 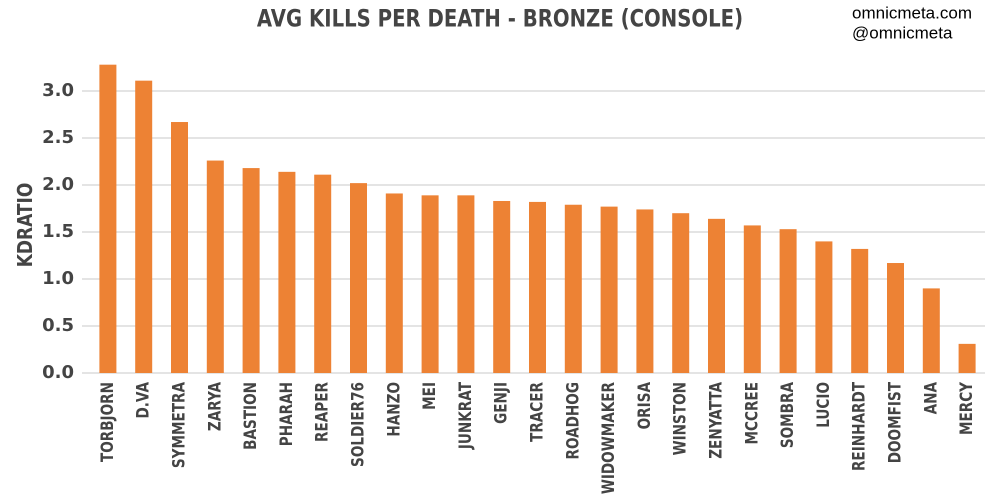 I want to click on x-tick-label: WIDOWMAKER, so click(x=609, y=438).